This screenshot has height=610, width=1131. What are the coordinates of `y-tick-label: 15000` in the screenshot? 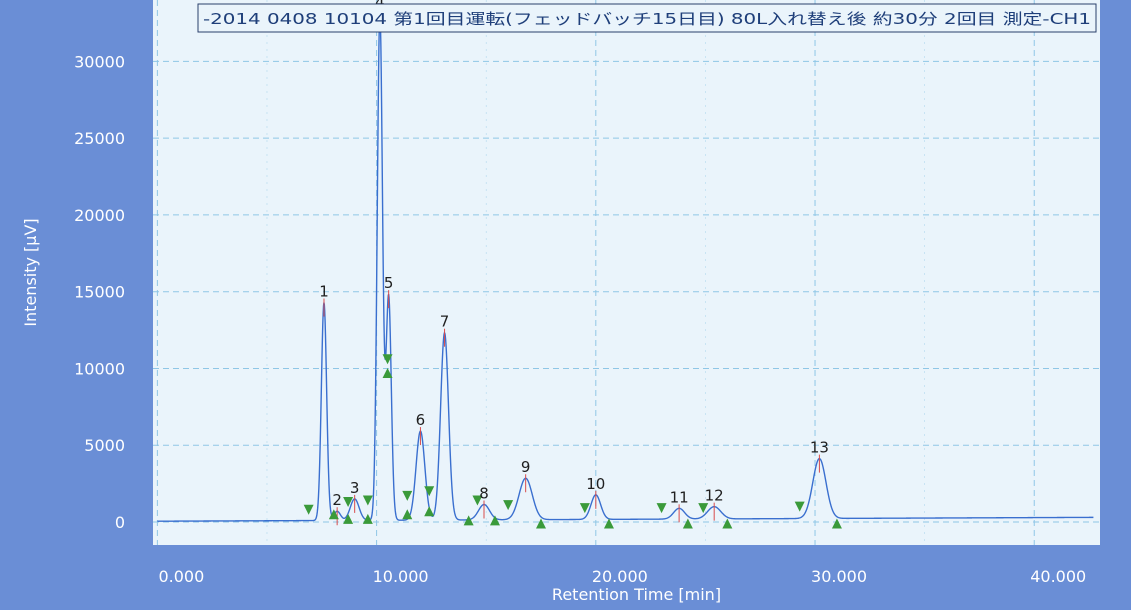 It's located at (99, 292).